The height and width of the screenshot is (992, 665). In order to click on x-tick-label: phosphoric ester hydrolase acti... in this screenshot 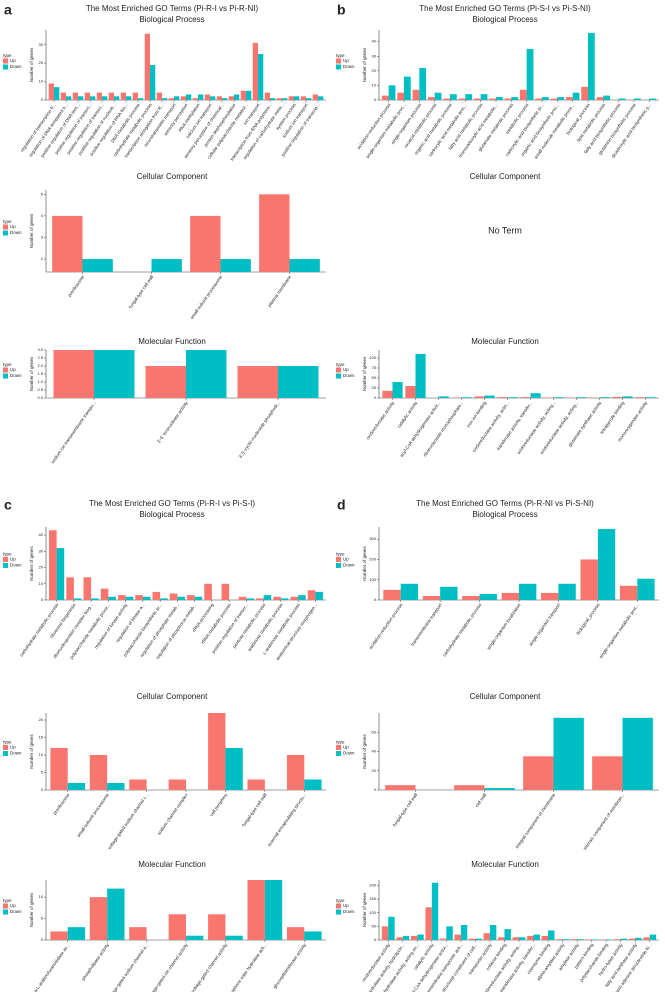, I will do `click(247, 967)`.